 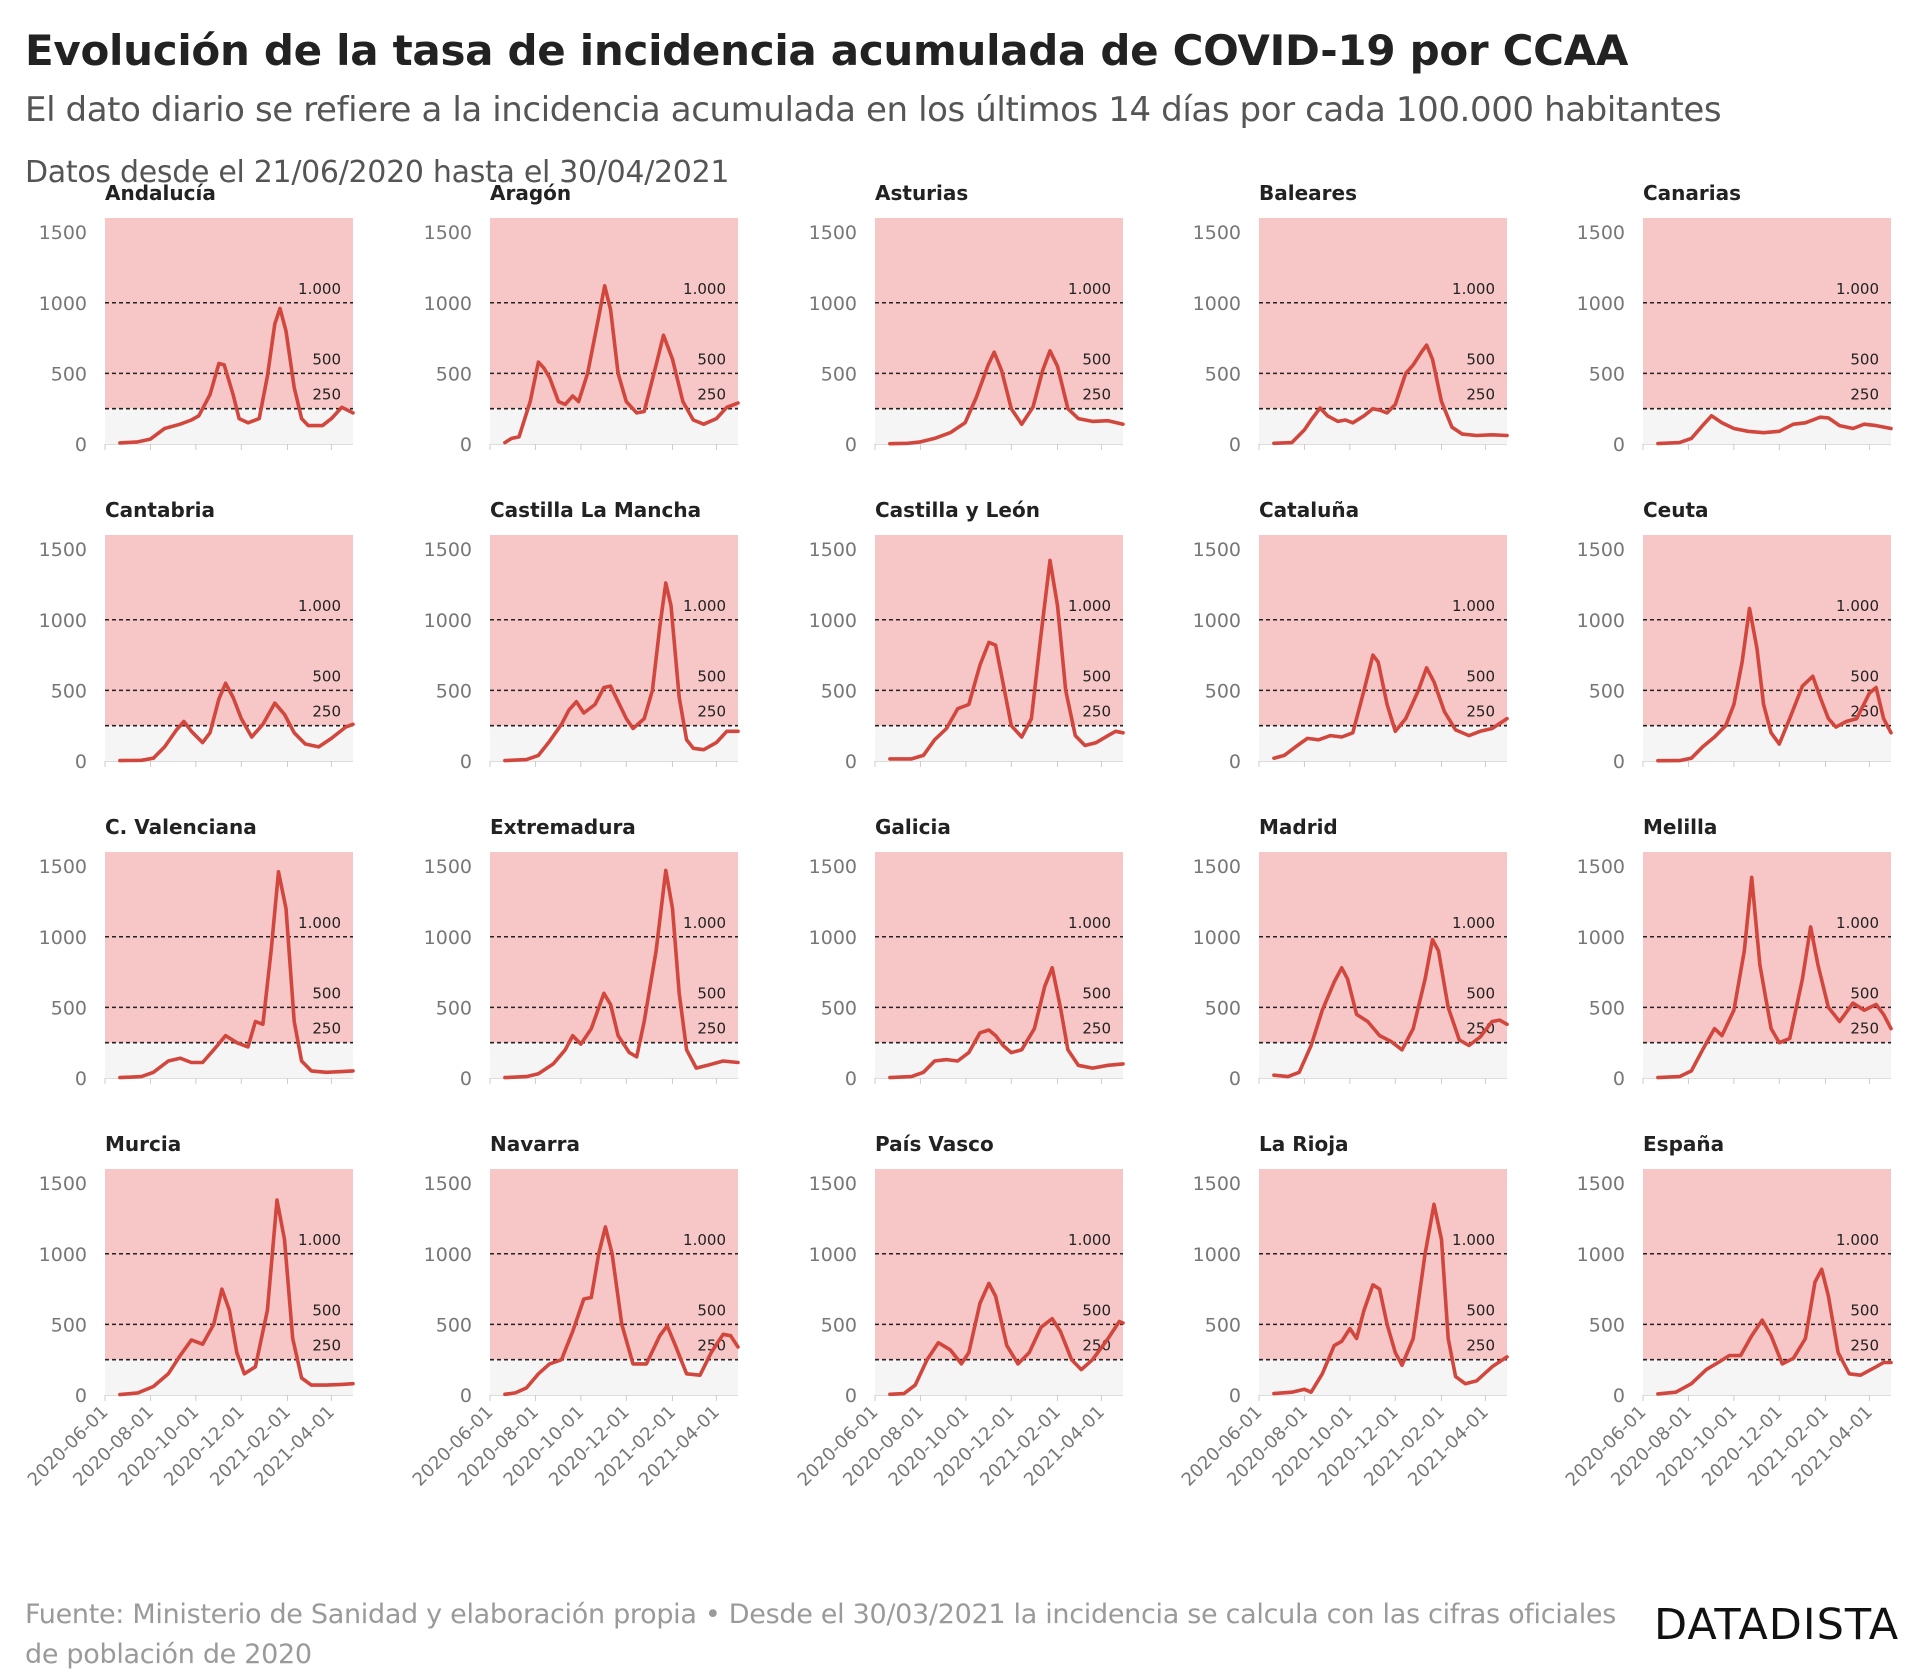 What do you see at coordinates (1683, 1144) in the screenshot?
I see `panel-title: España` at bounding box center [1683, 1144].